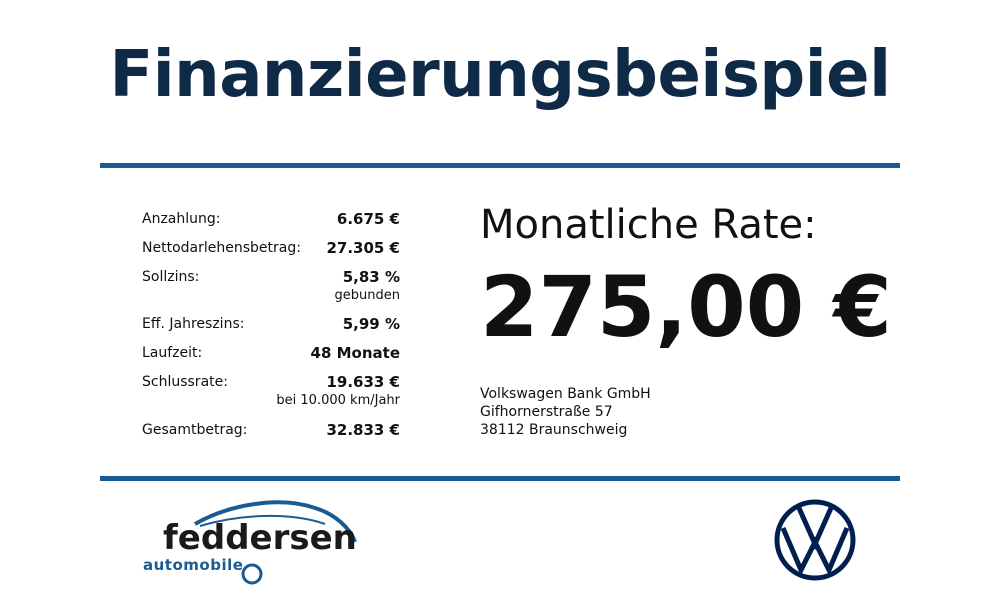 Image resolution: width=1000 pixels, height=600 pixels. What do you see at coordinates (368, 219) in the screenshot?
I see `term-value: 6.675 €` at bounding box center [368, 219].